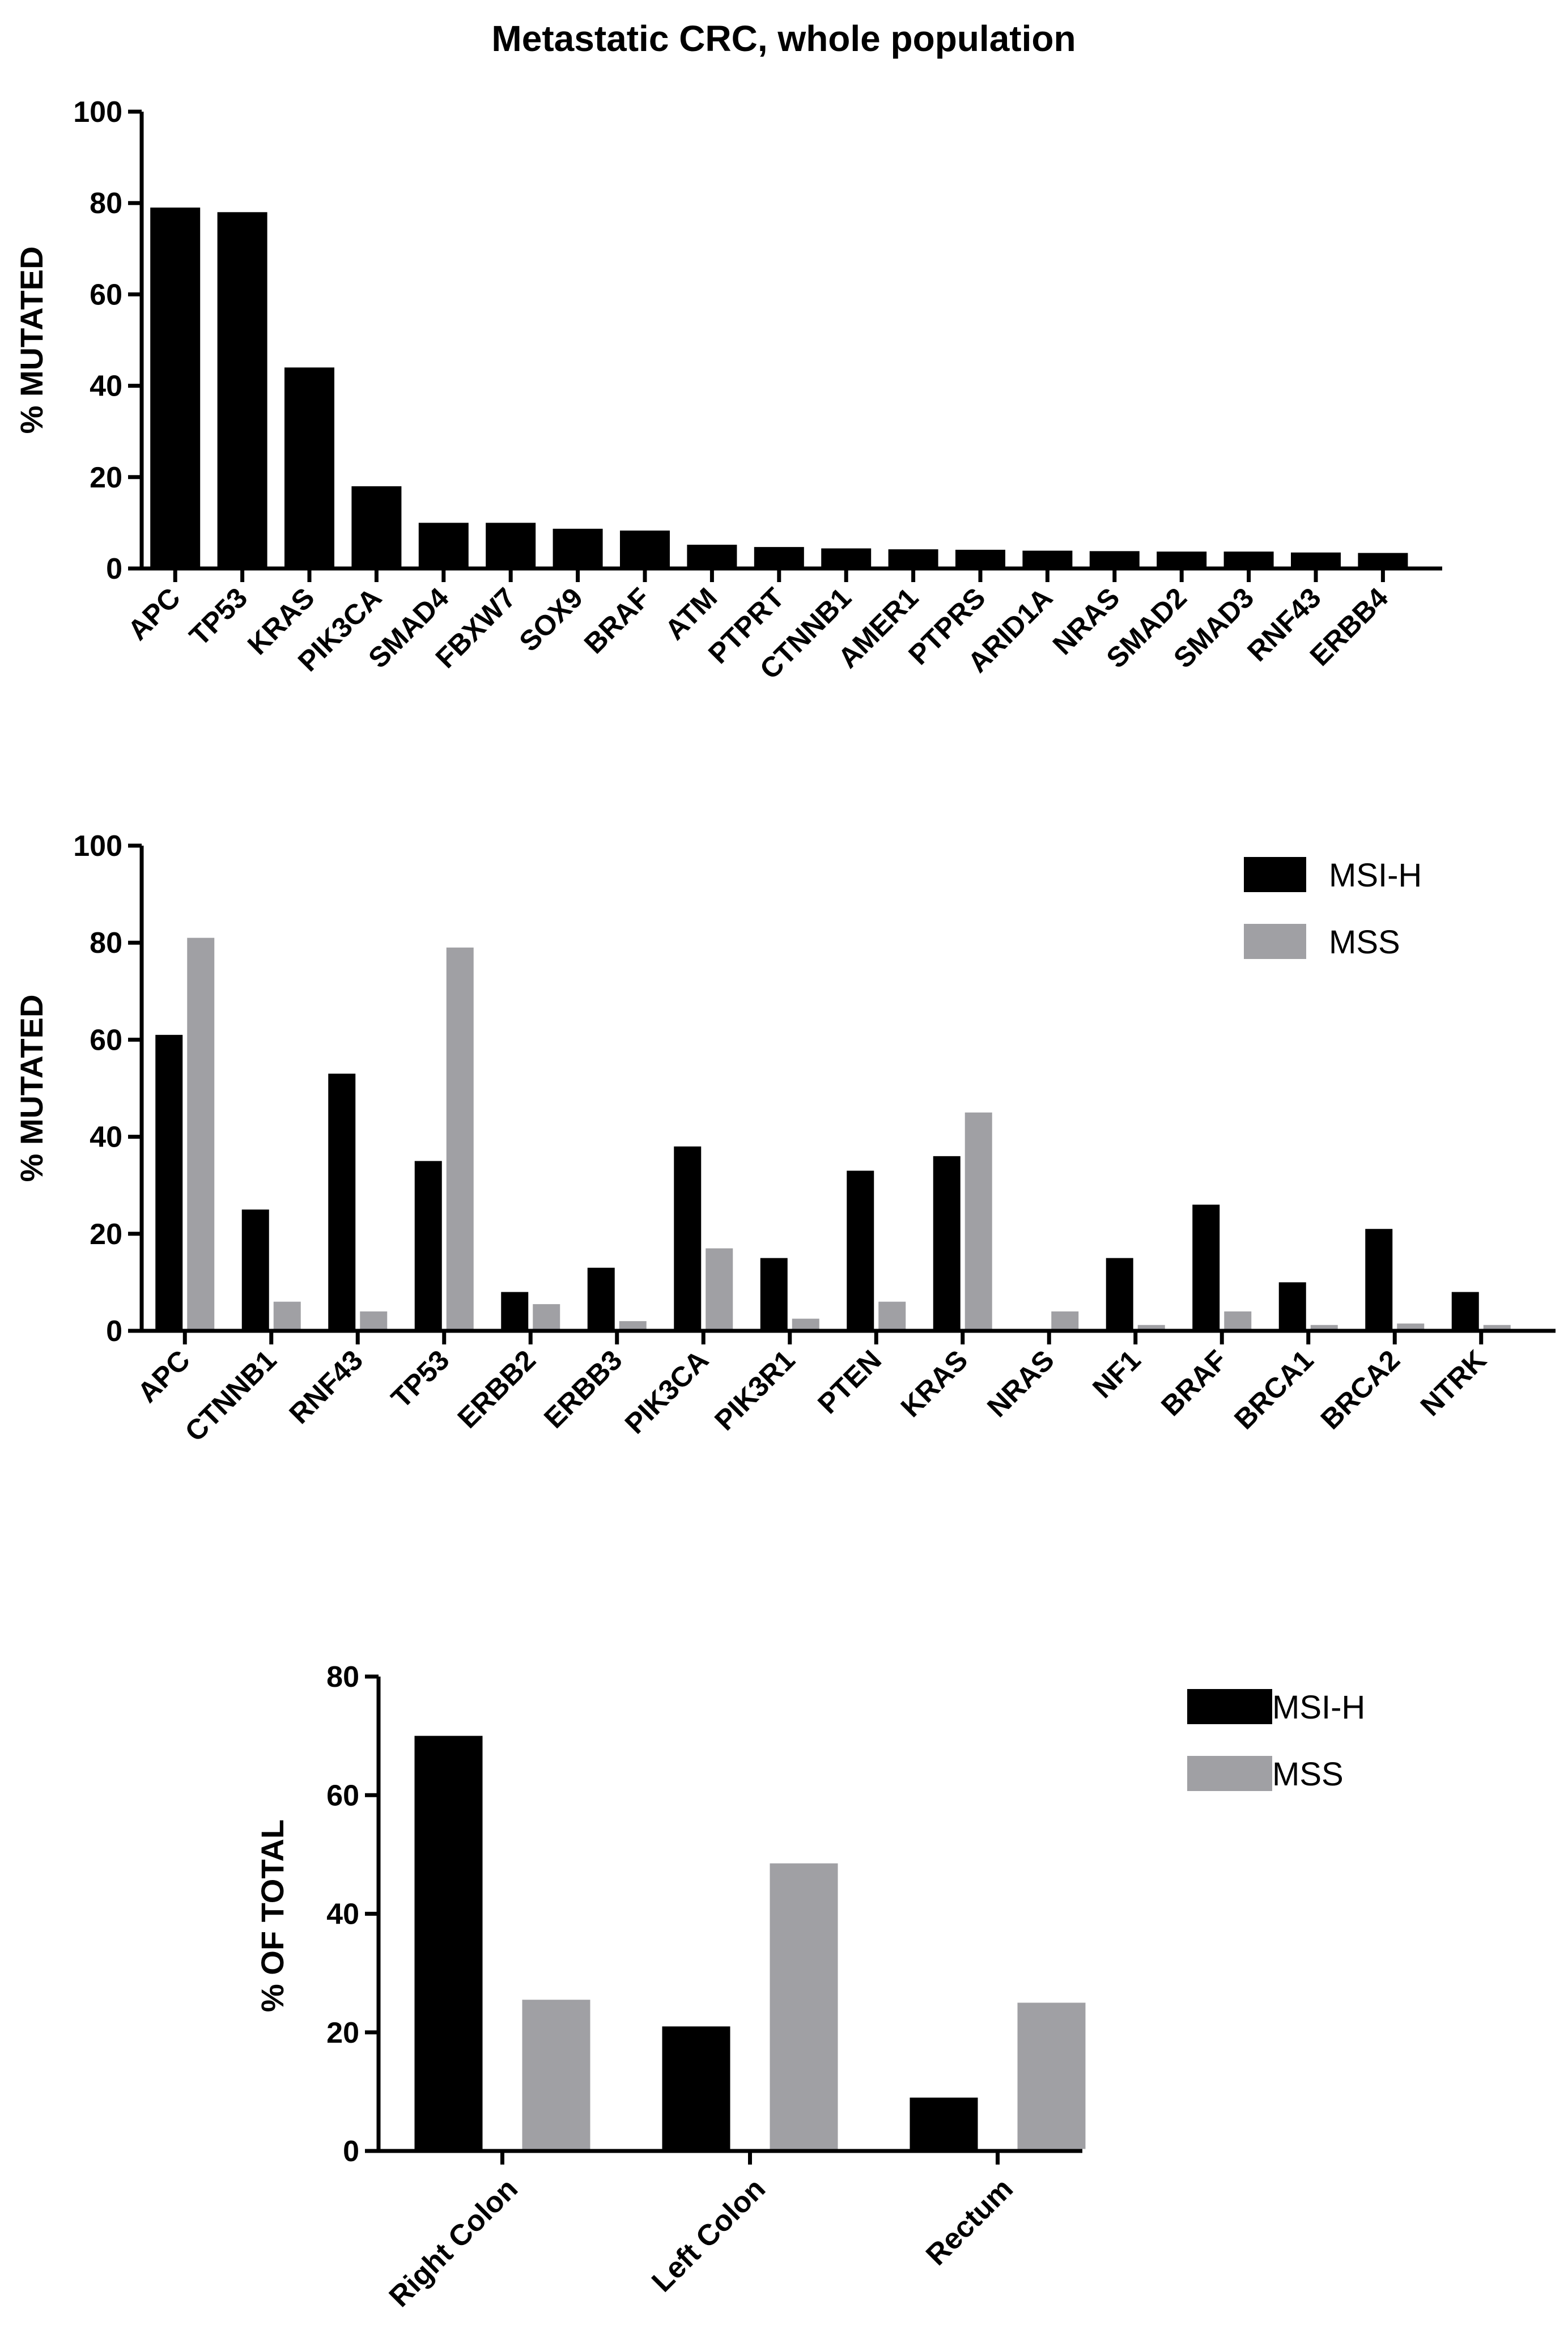  What do you see at coordinates (1182, 559) in the screenshot?
I see `chart-1-bar-smad2` at bounding box center [1182, 559].